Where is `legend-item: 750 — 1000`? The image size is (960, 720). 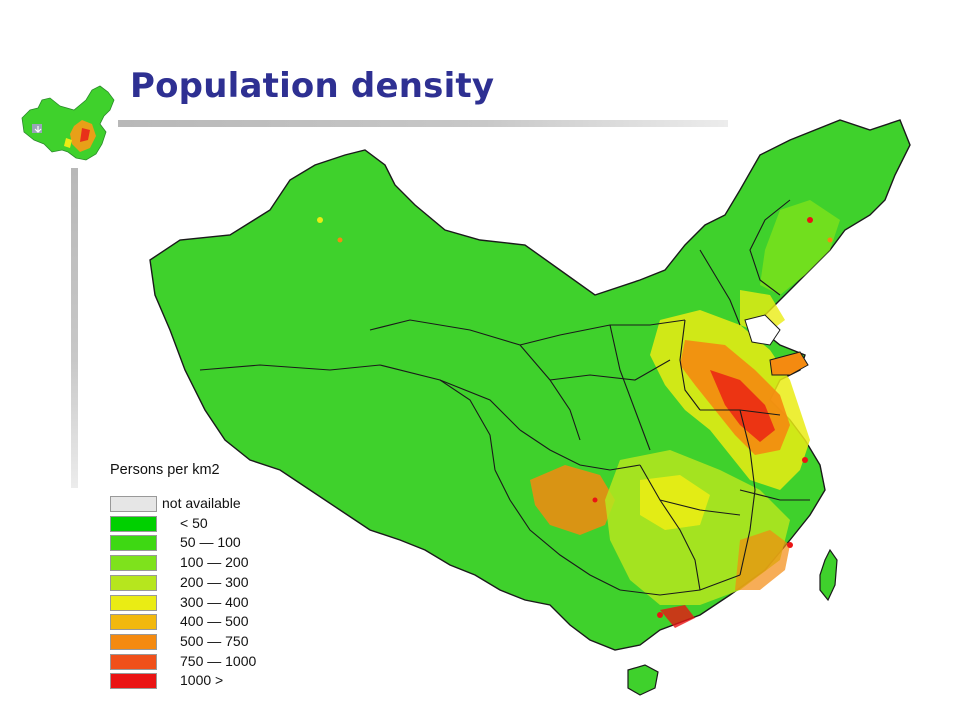
legend-item: 750 — 1000 is located at coordinates (206, 661).